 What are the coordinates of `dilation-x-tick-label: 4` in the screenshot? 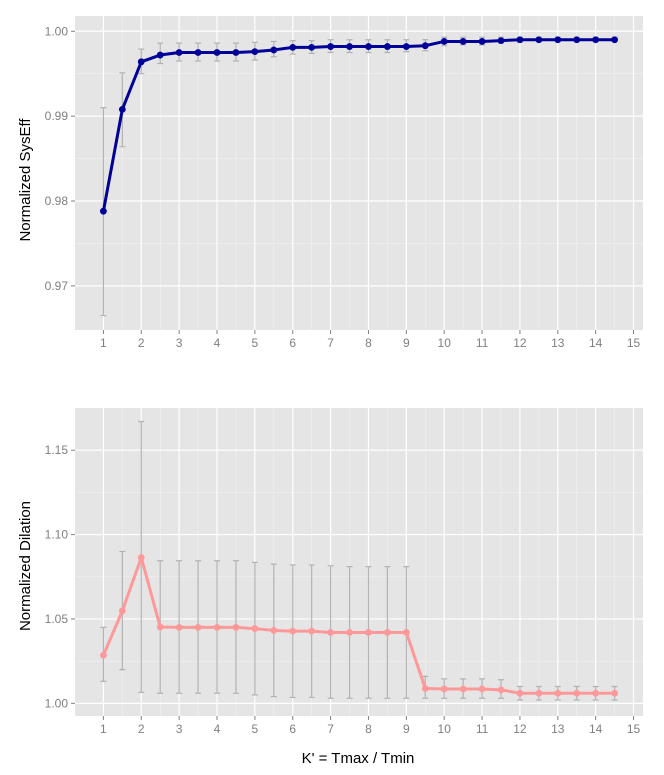 It's located at (217, 729).